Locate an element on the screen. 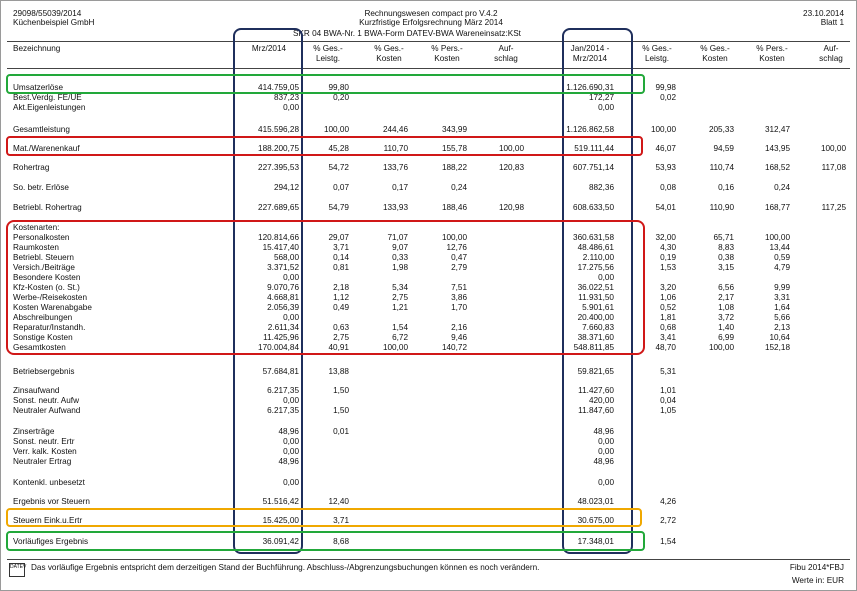 The width and height of the screenshot is (857, 591). cell-value: 3,15 is located at coordinates (726, 267).